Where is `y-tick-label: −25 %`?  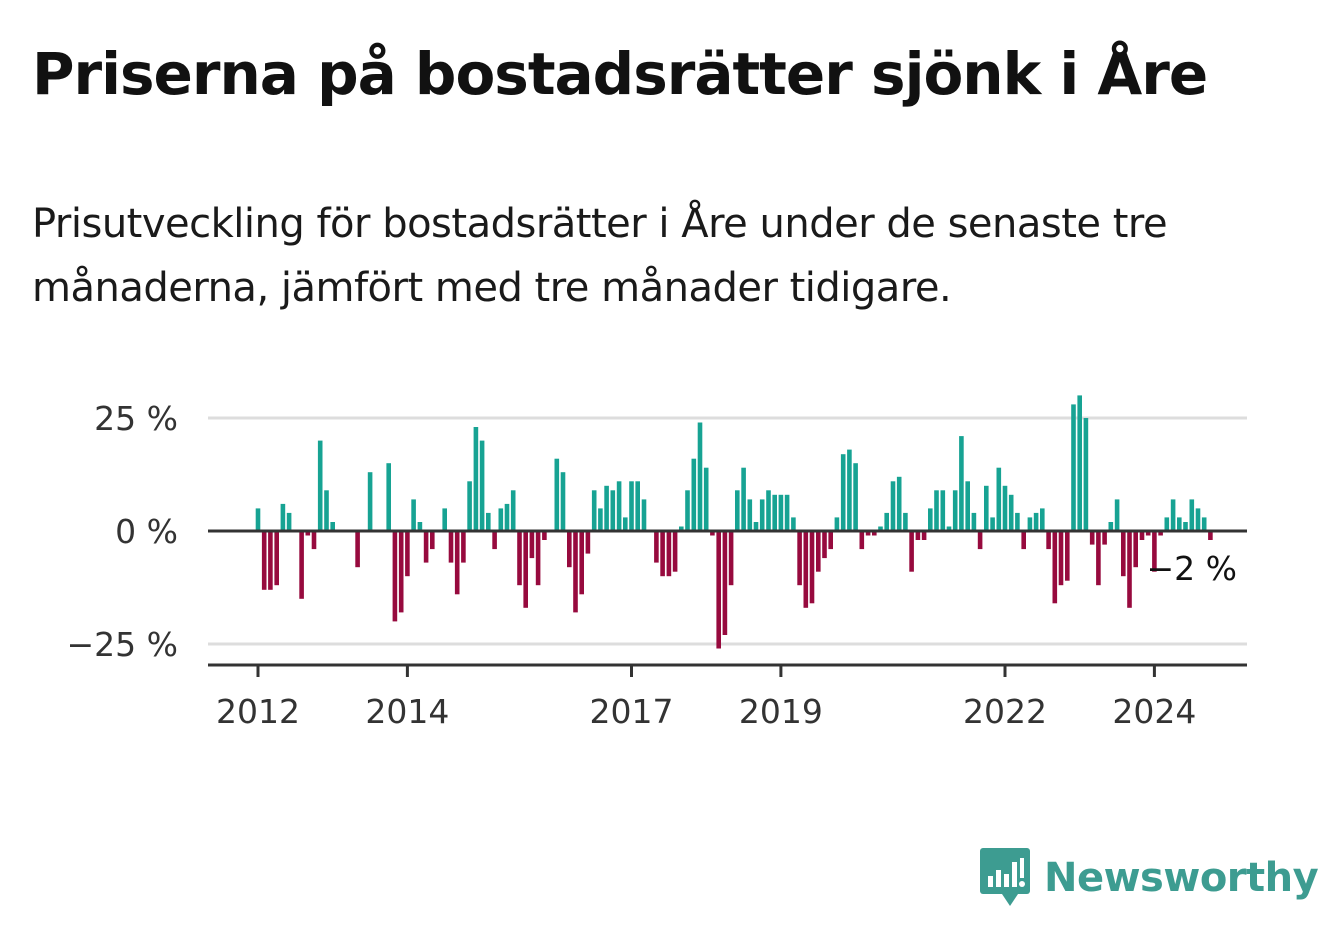
y-tick-label: −25 % is located at coordinates (123, 644).